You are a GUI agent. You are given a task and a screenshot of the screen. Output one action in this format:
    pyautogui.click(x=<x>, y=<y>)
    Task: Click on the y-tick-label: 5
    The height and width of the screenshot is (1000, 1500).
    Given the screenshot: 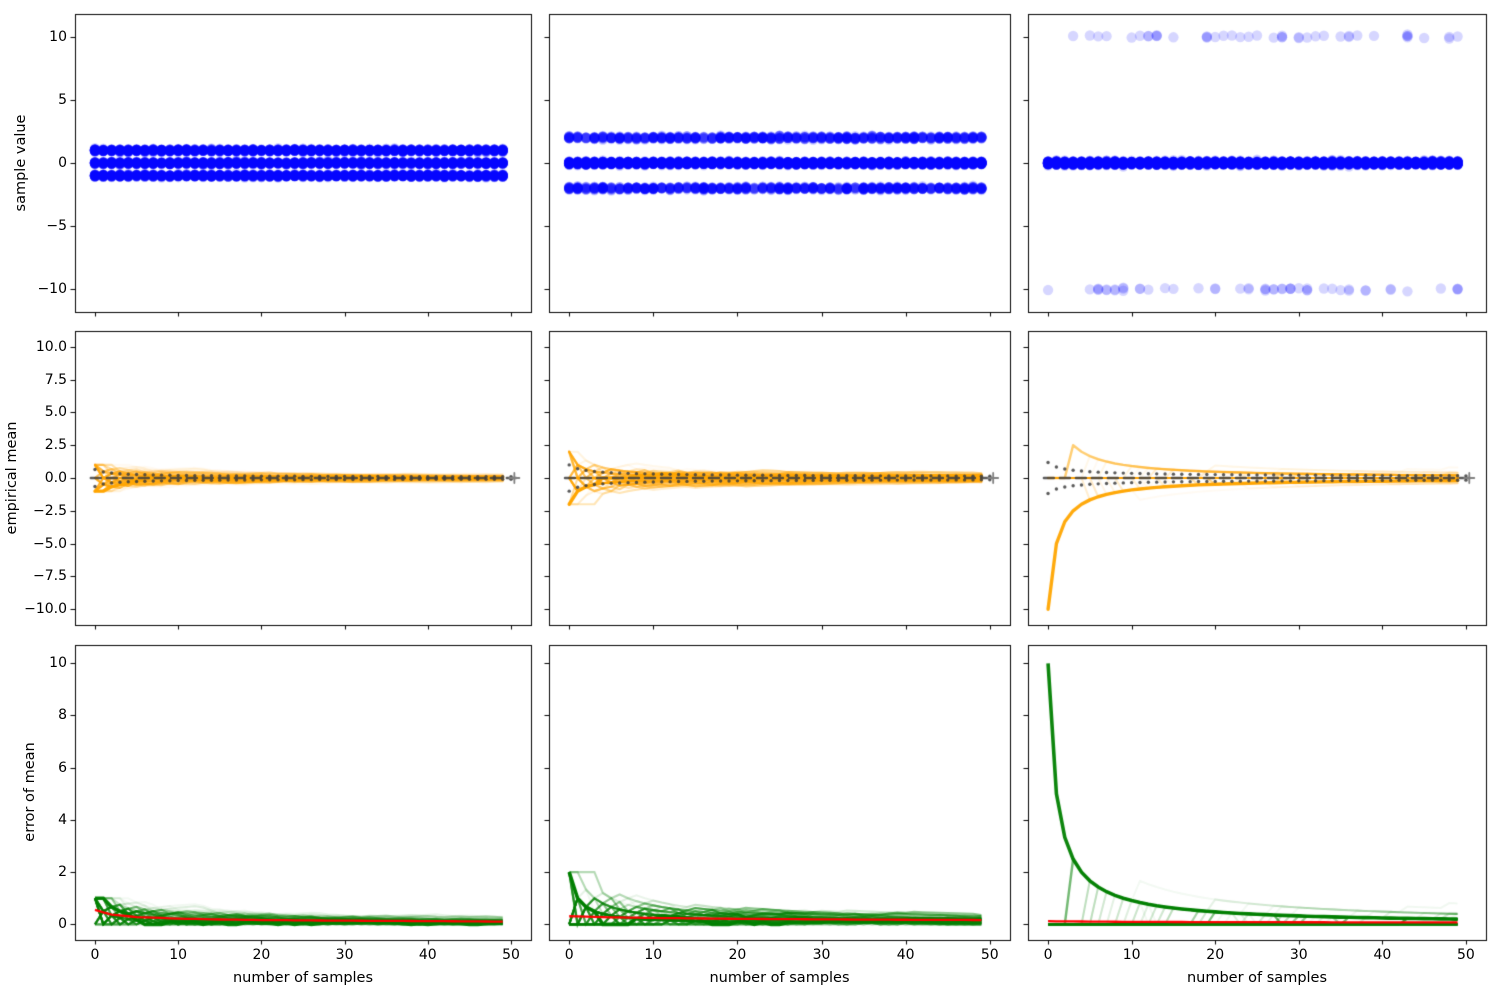 What is the action you would take?
    pyautogui.click(x=62, y=99)
    